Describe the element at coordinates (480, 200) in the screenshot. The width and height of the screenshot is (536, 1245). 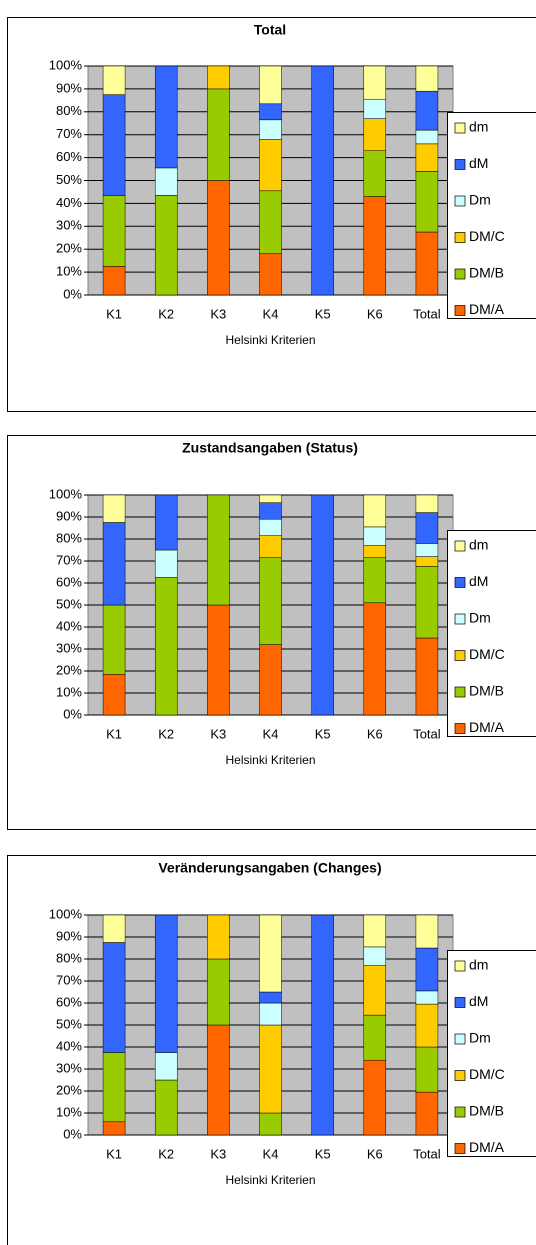
I see `legend-label: Dm` at that location.